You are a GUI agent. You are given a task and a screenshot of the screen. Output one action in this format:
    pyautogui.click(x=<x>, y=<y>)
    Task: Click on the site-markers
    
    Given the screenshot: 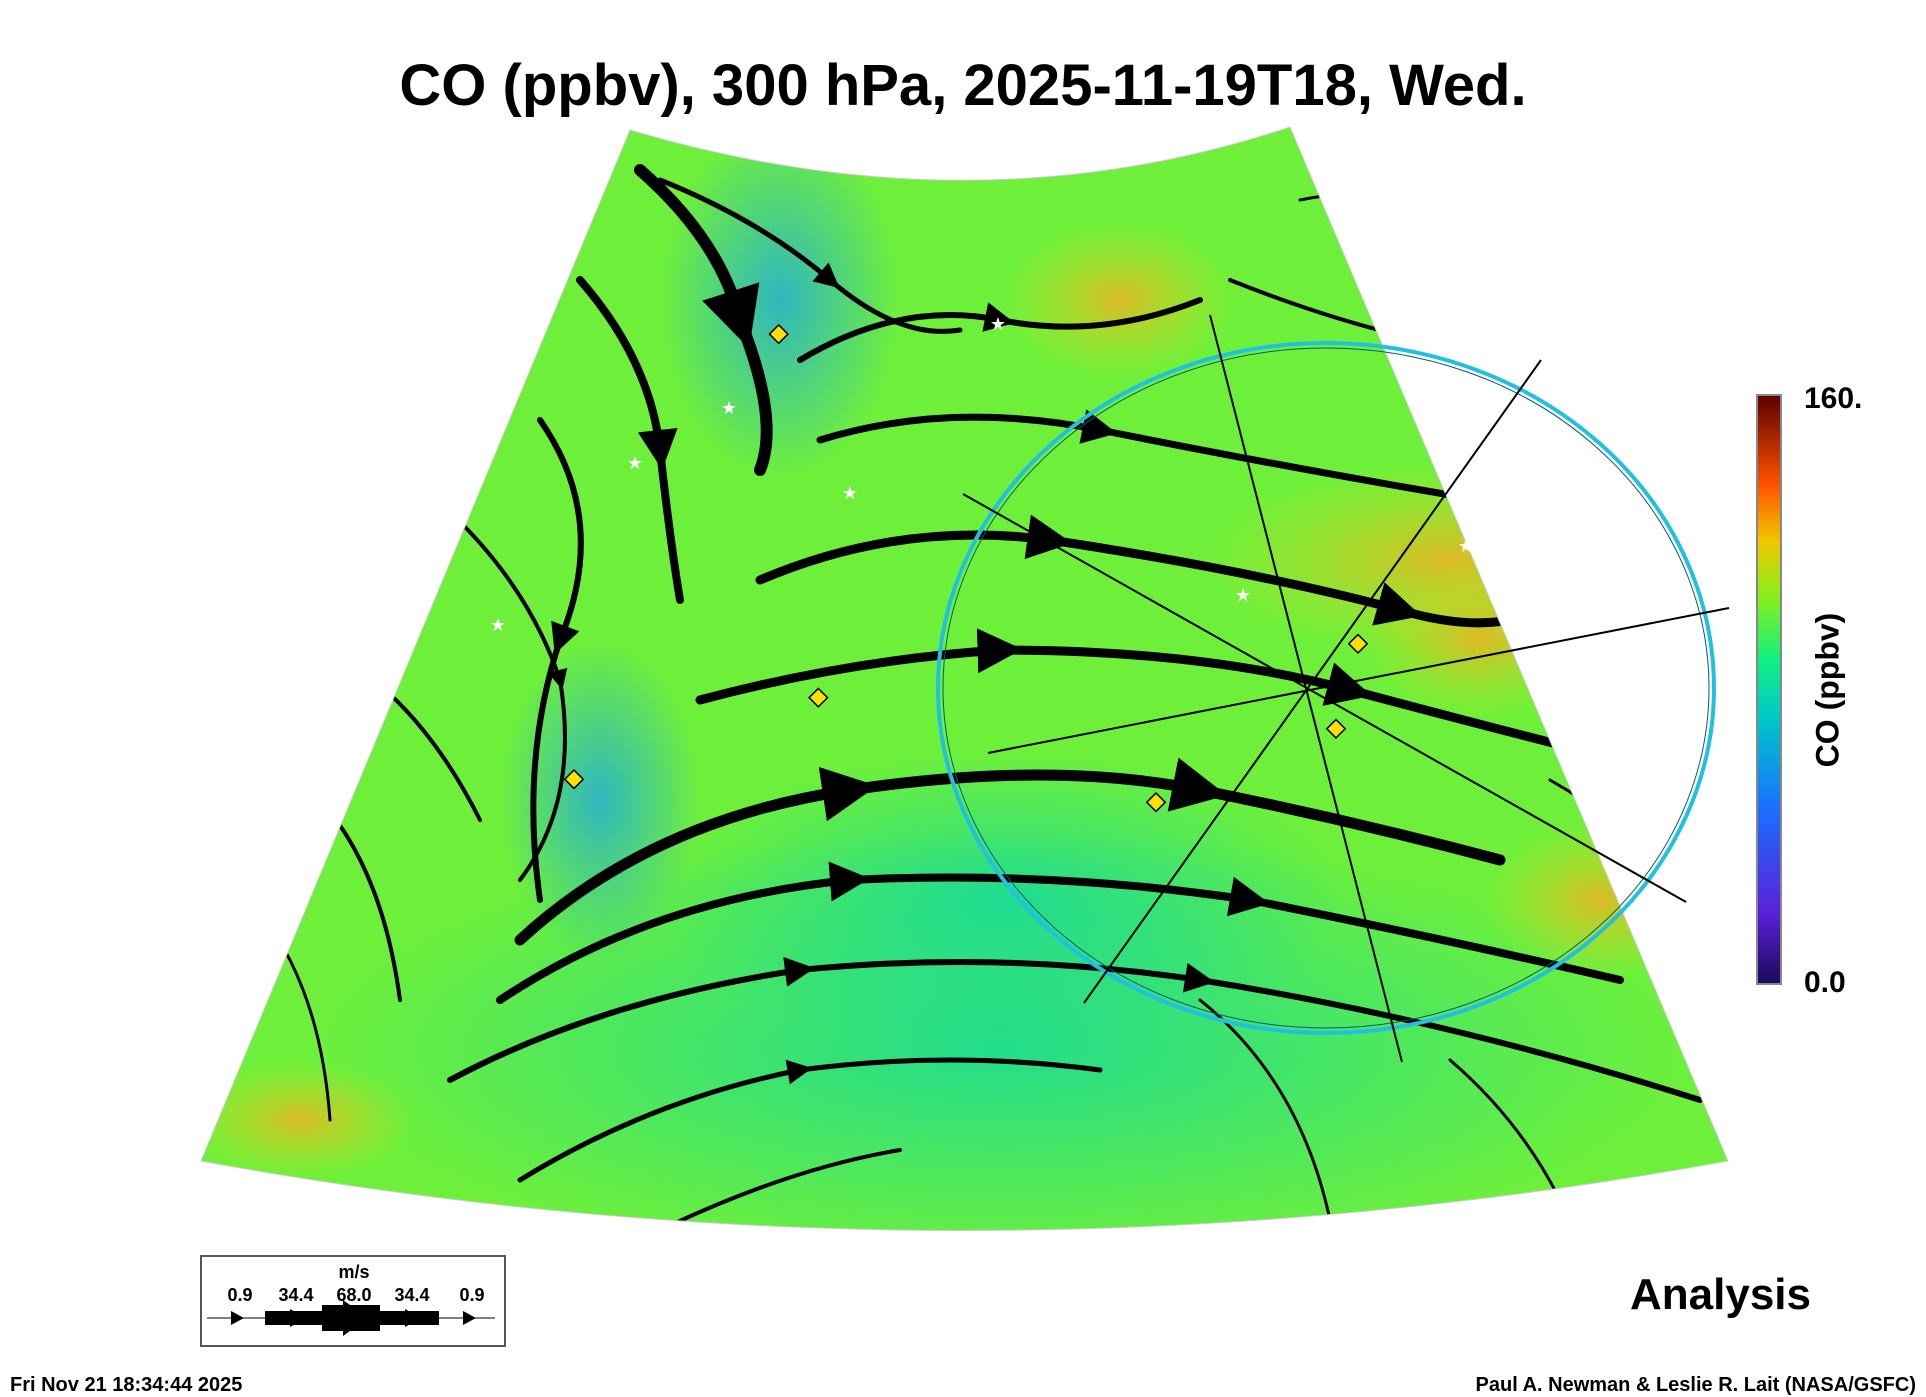 What is the action you would take?
    pyautogui.click(x=966, y=568)
    